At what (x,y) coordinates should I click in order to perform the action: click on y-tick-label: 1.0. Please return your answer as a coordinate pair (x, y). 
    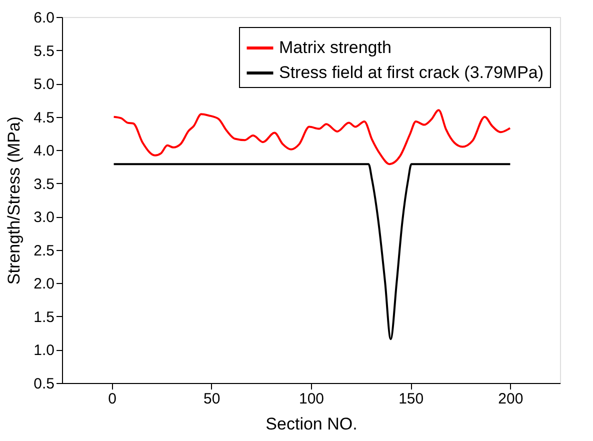
    Looking at the image, I should click on (44, 351).